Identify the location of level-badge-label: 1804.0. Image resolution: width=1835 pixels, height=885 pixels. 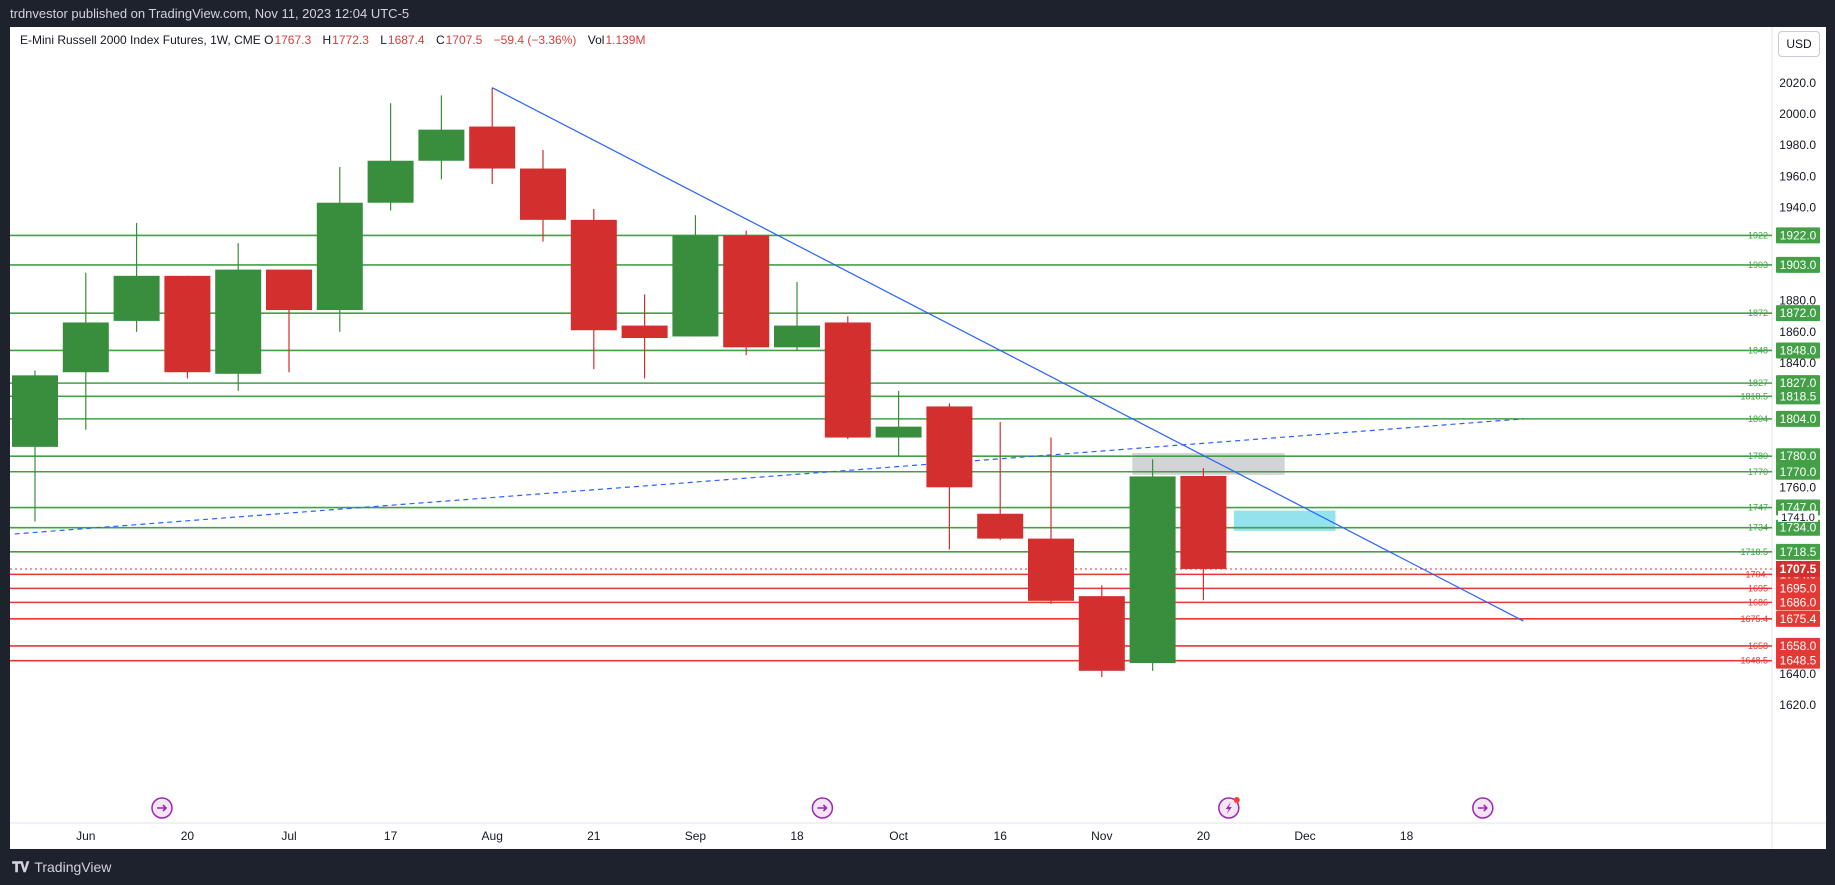
(1798, 419).